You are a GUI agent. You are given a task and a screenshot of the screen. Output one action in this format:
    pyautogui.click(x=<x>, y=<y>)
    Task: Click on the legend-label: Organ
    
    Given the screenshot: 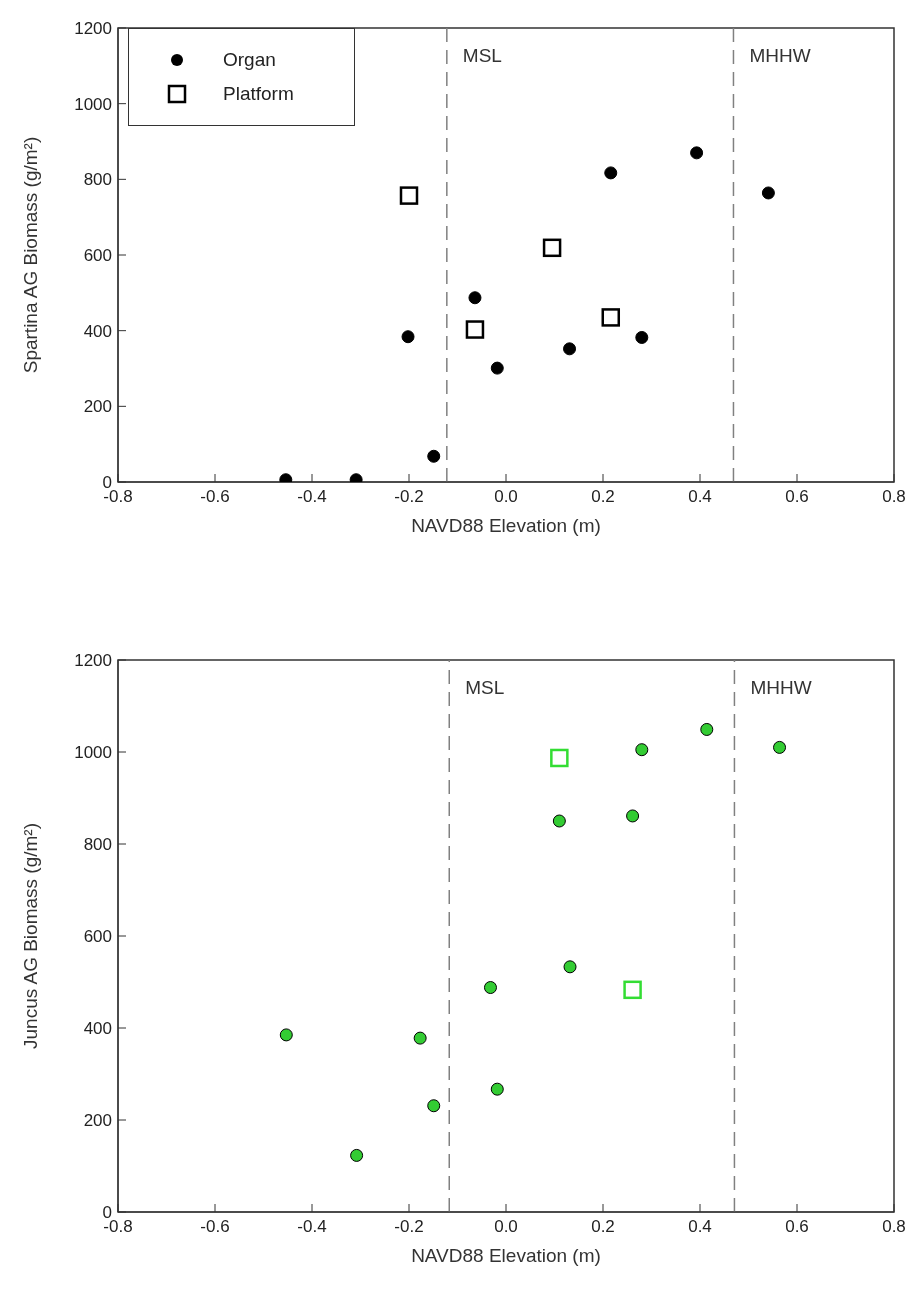 What is the action you would take?
    pyautogui.click(x=249, y=60)
    